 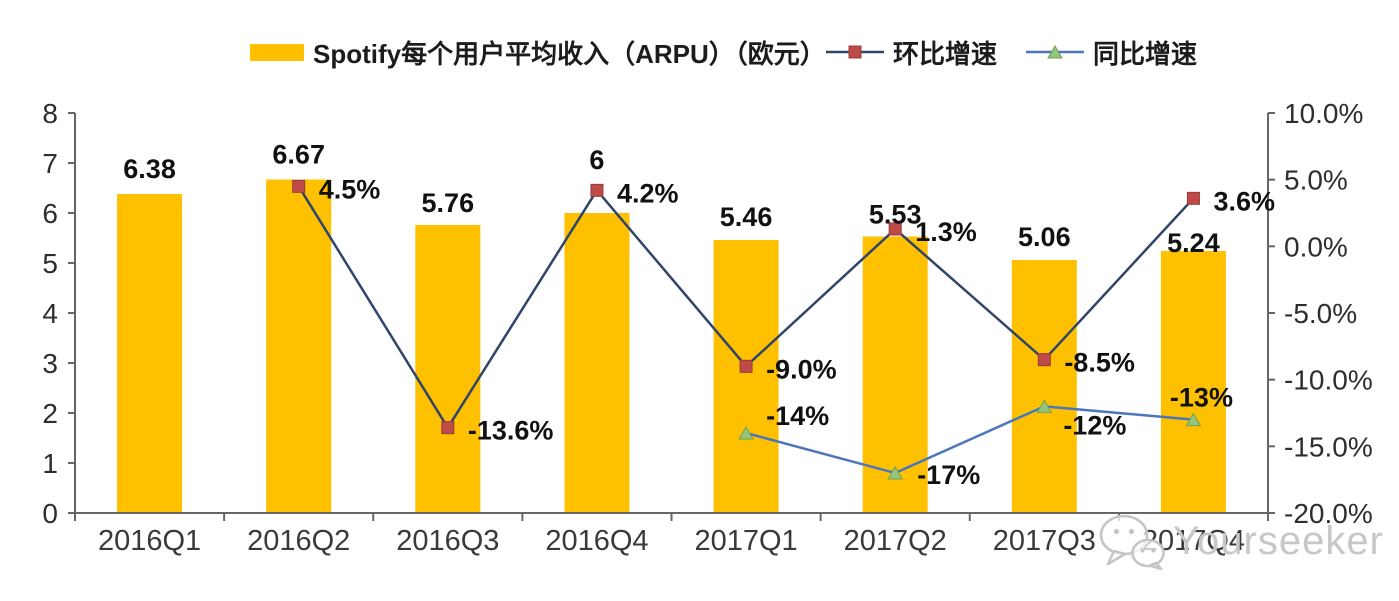 What do you see at coordinates (50, 313) in the screenshot?
I see `left-axis-tick-label: 4` at bounding box center [50, 313].